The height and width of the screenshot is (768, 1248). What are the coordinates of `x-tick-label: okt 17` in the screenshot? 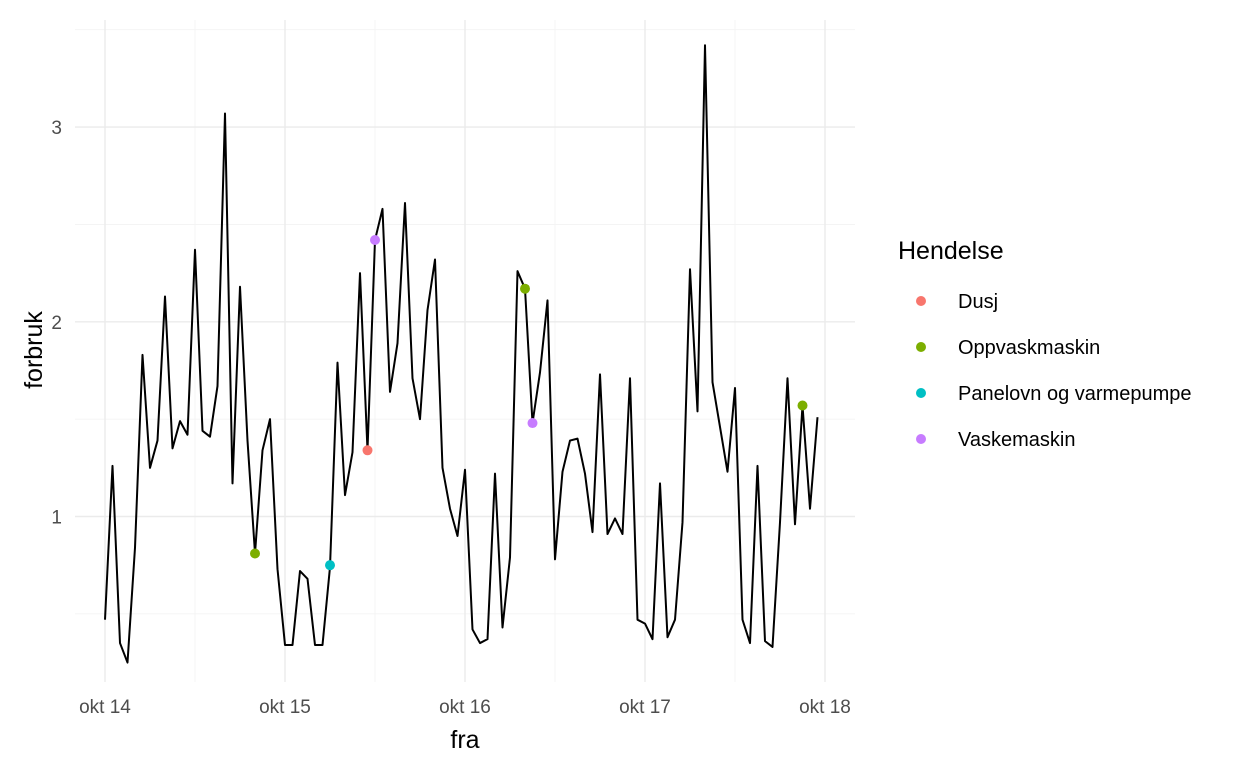 It's located at (645, 707).